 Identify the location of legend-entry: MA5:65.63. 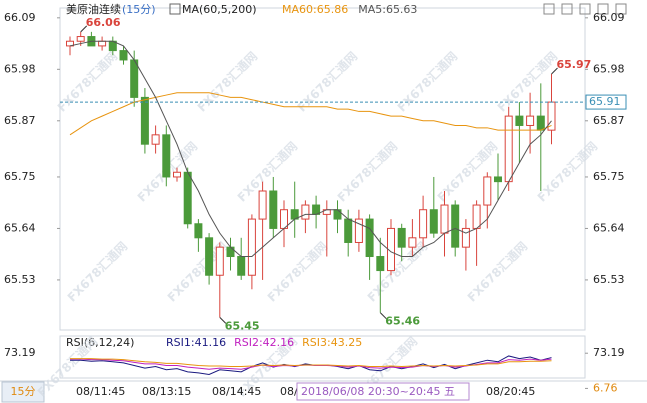
(387, 9).